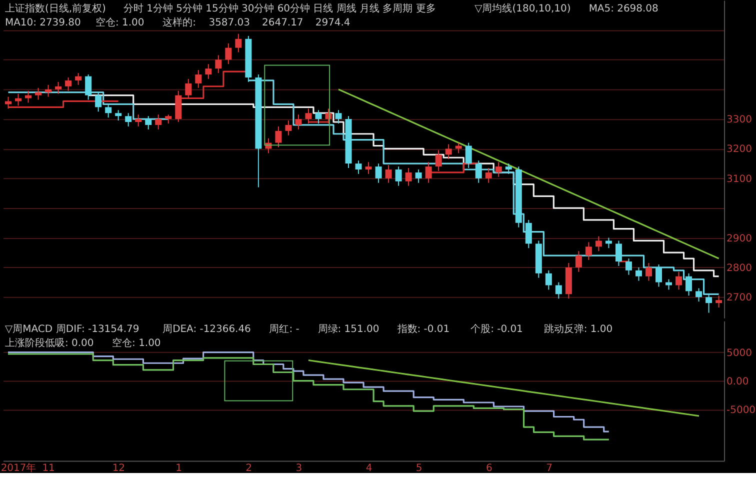 This screenshot has height=487, width=756. I want to click on x-tick-label: 12, so click(119, 468).